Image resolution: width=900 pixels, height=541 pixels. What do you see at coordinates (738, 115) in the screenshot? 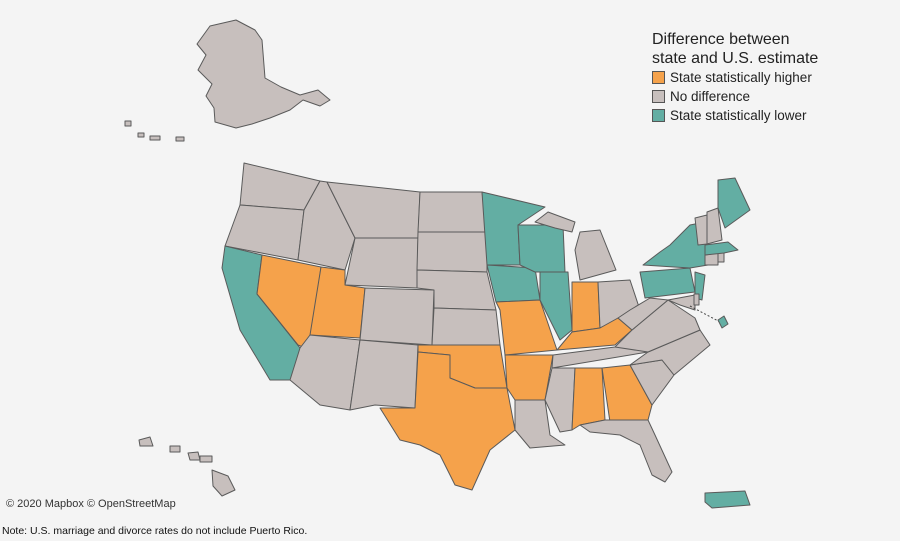
I see `legend-label: State statistically lower` at bounding box center [738, 115].